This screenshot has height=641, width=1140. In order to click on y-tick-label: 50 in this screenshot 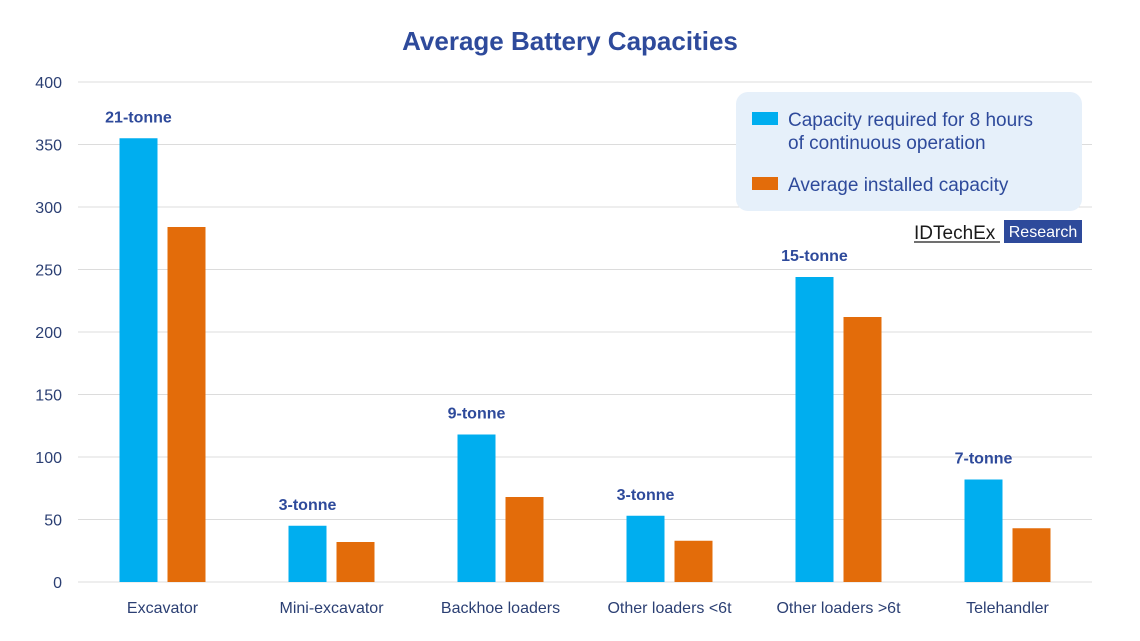, I will do `click(53, 521)`.